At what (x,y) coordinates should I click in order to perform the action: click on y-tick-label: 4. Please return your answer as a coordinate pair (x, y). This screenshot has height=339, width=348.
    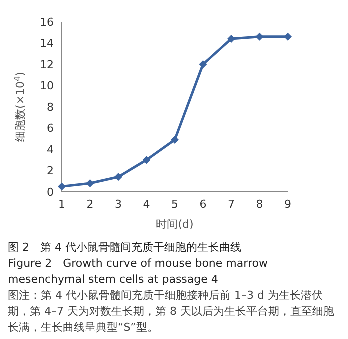
    Looking at the image, I should click on (50, 149).